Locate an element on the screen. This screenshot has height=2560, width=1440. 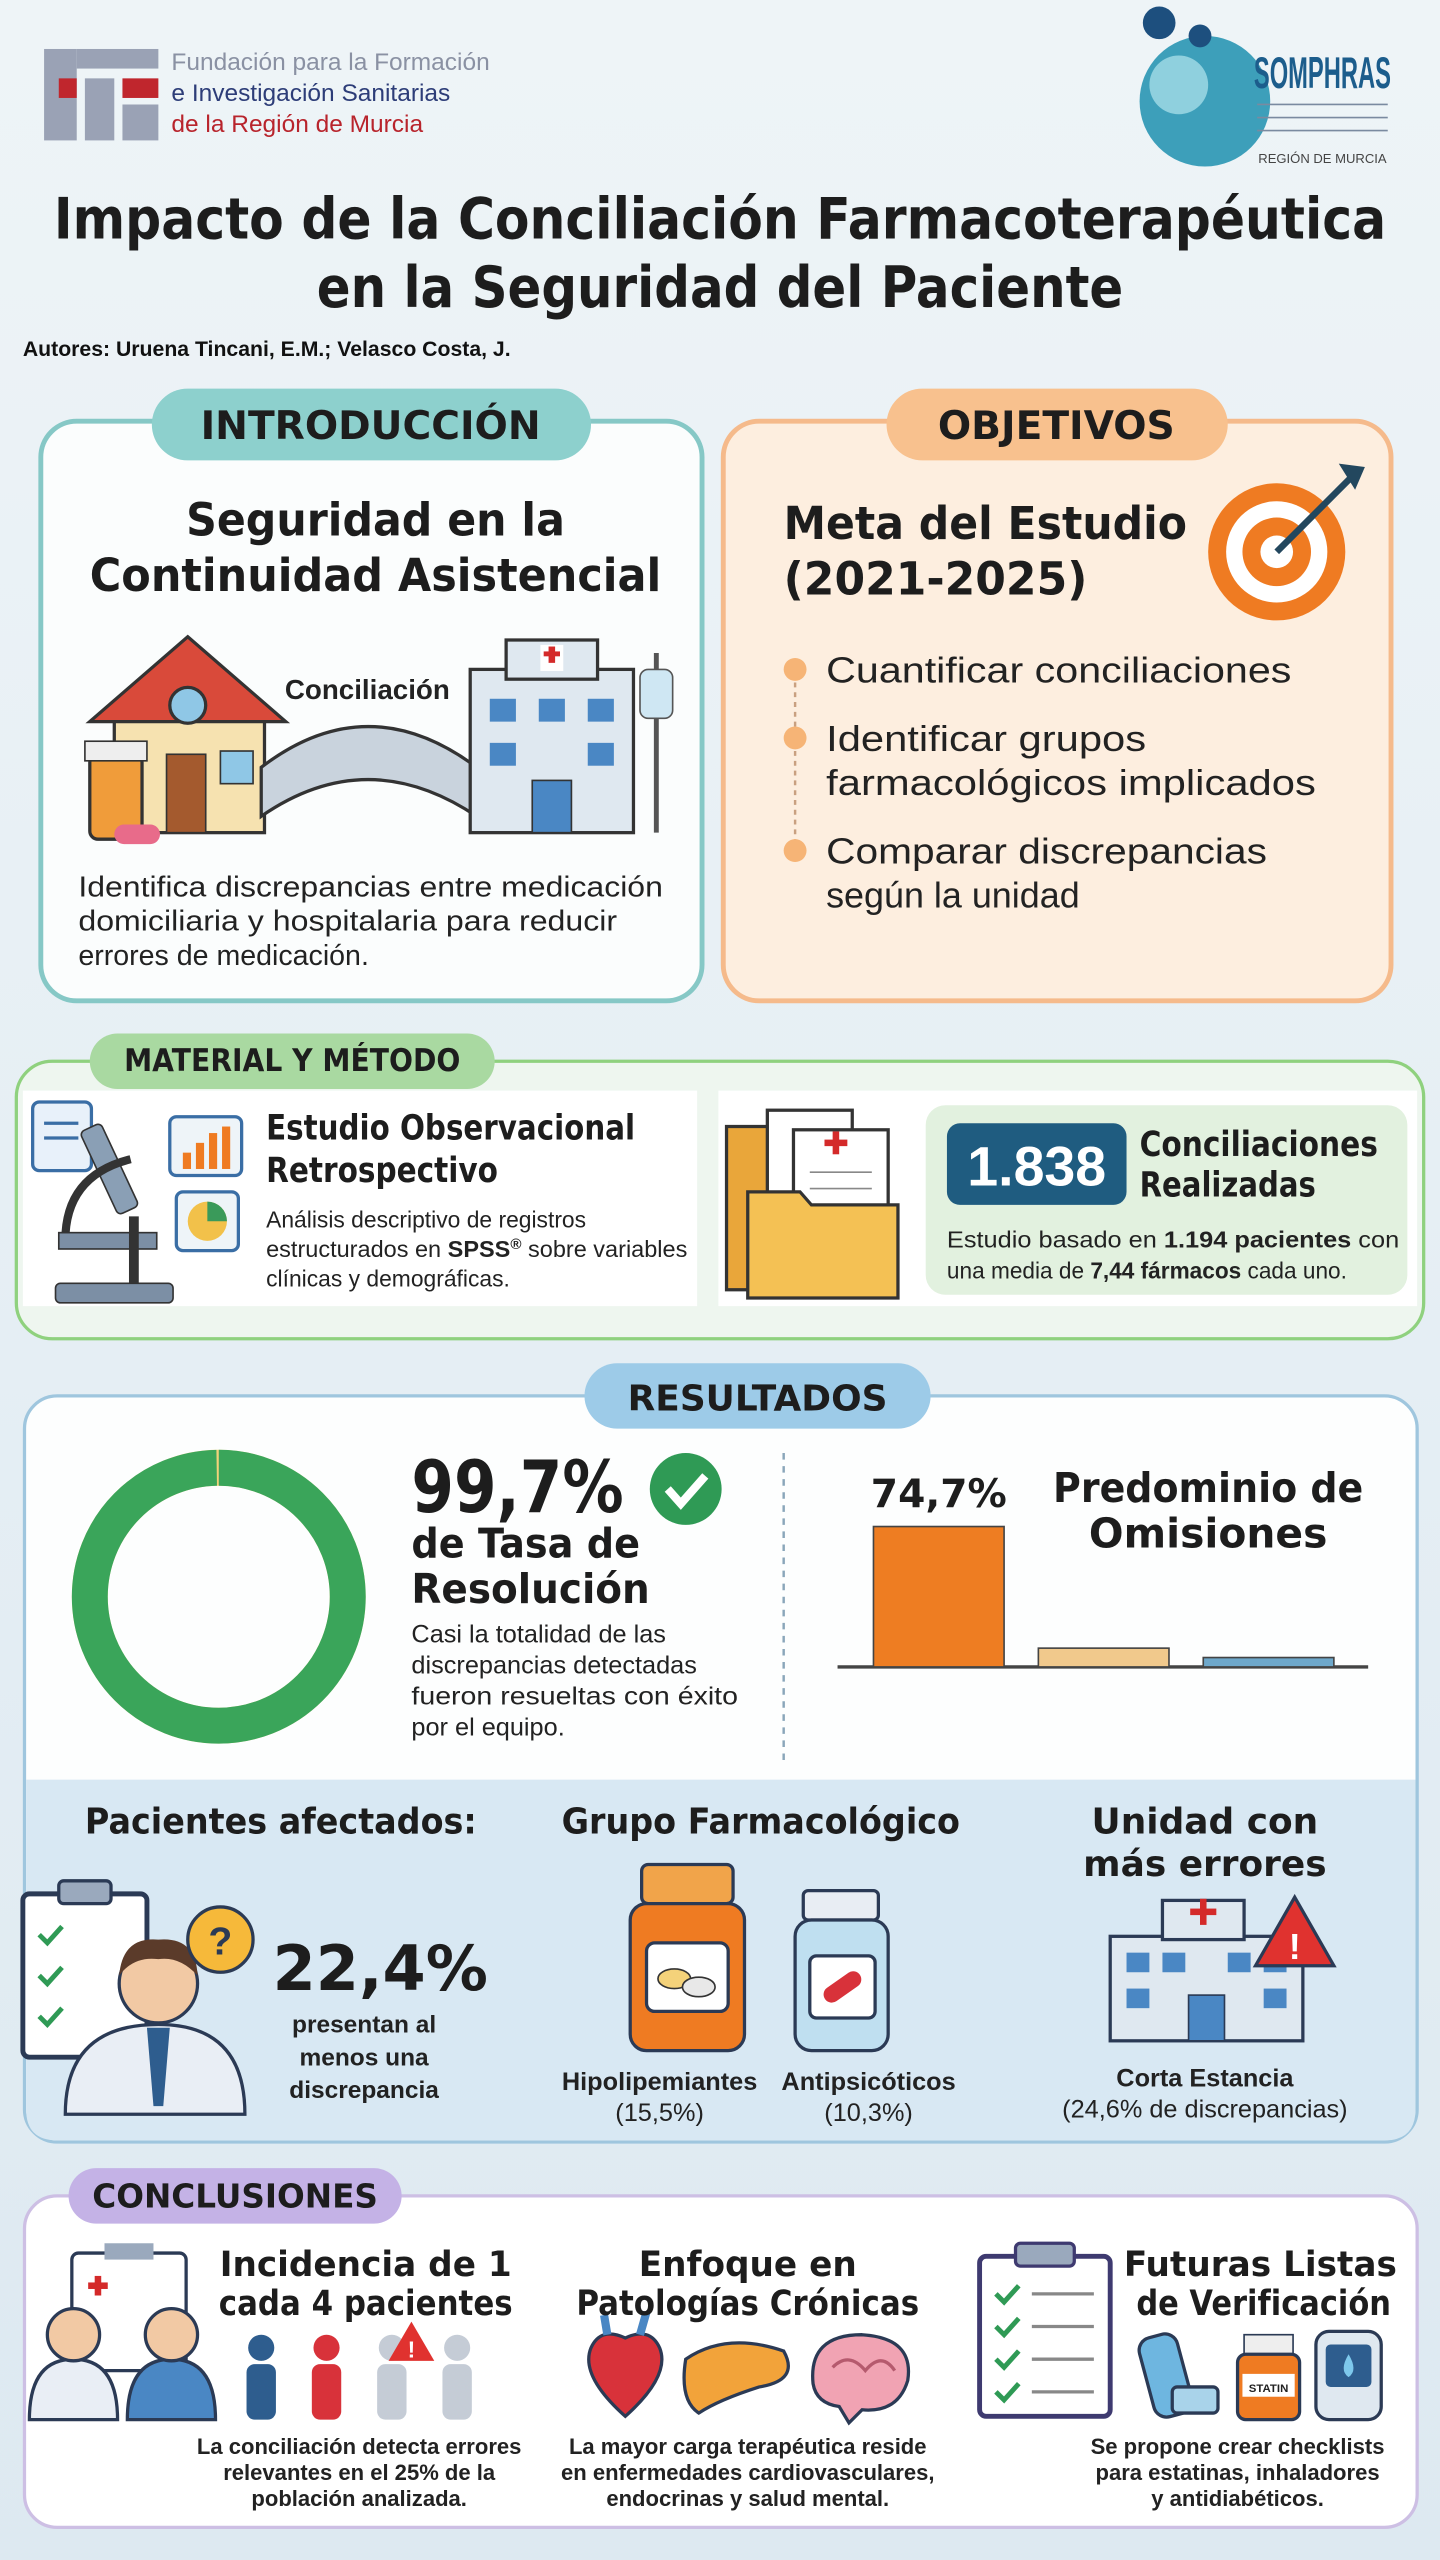
organs-icon is located at coordinates (749, 2368).